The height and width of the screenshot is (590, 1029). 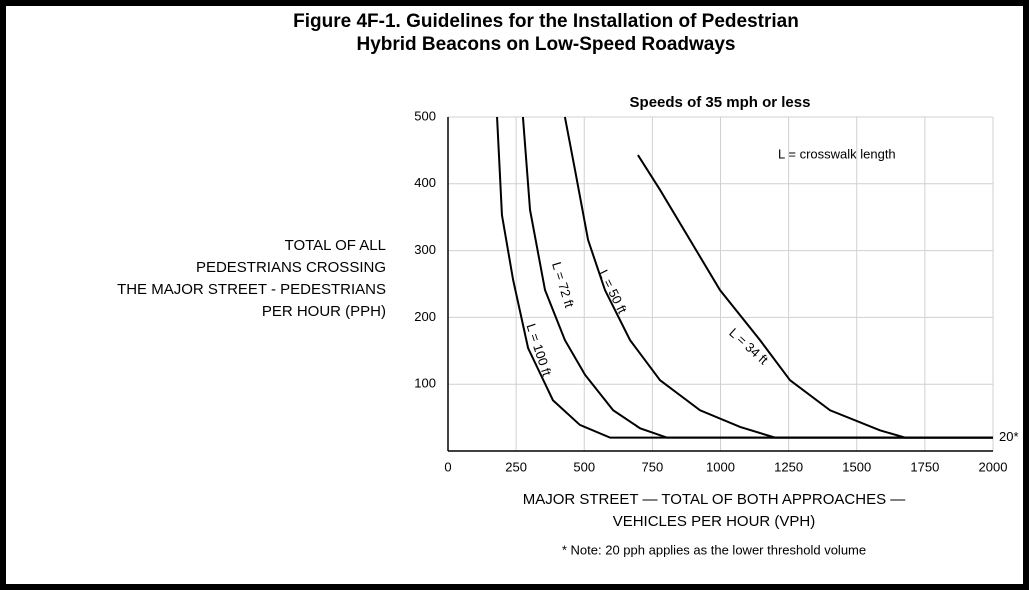 What do you see at coordinates (425, 316) in the screenshot?
I see `y-tick-label: 200` at bounding box center [425, 316].